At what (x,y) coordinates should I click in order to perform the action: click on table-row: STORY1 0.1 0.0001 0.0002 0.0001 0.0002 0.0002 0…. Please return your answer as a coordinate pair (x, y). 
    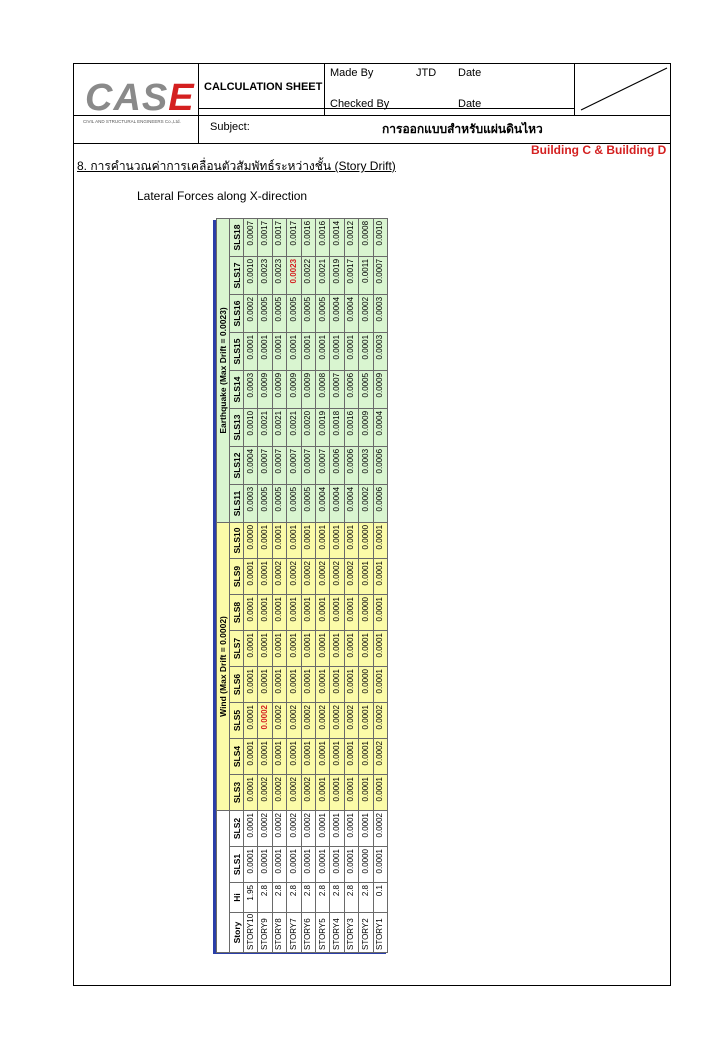
    Looking at the image, I should click on (380, 585).